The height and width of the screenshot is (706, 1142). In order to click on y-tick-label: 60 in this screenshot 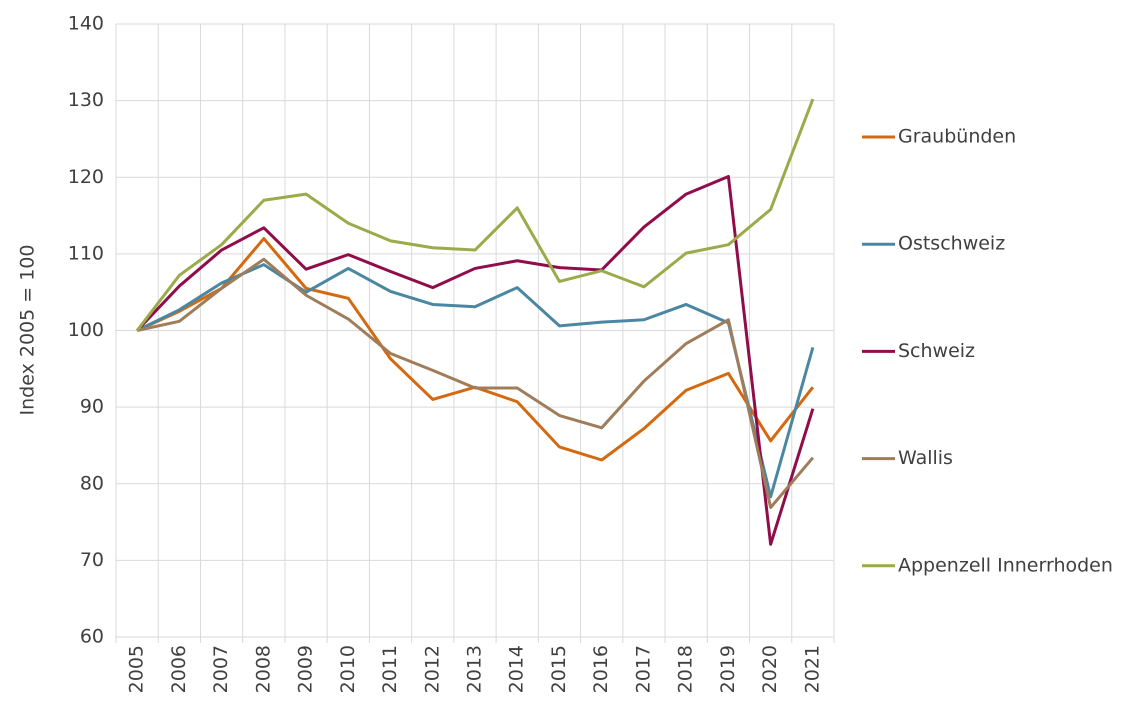, I will do `click(92, 637)`.